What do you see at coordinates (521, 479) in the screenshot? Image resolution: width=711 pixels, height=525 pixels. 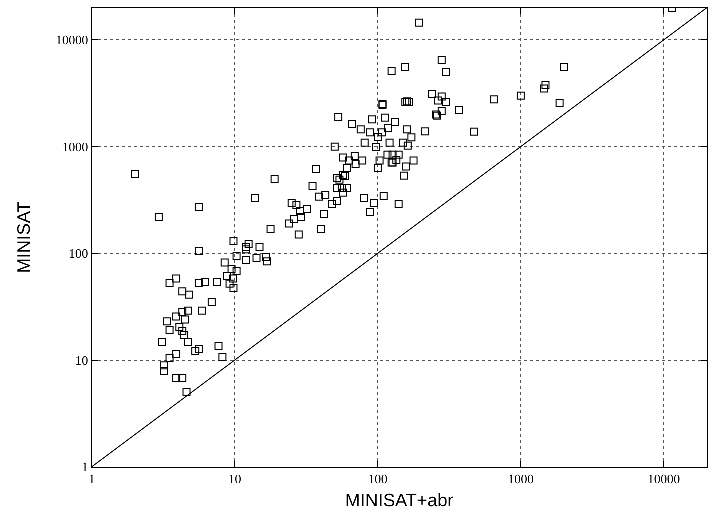 I see `x-tick-label: 1000` at bounding box center [521, 479].